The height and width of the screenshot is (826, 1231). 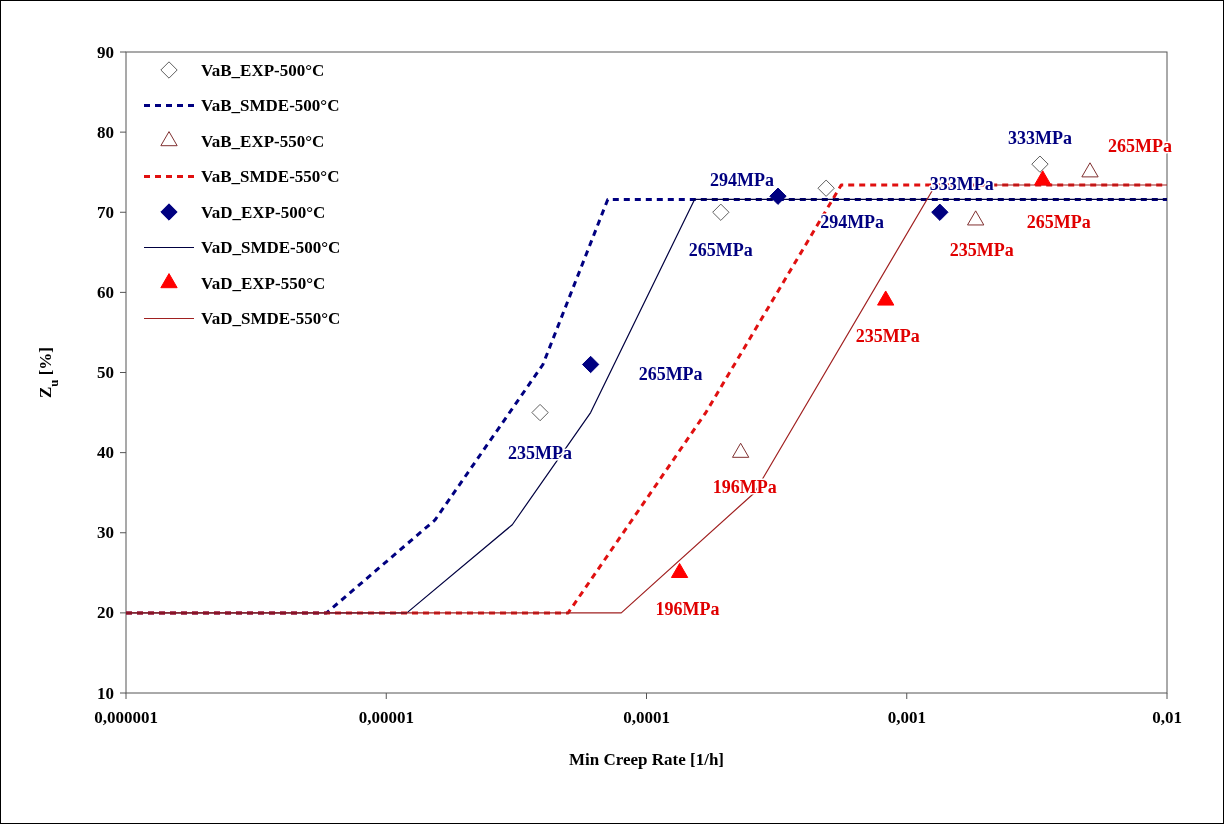 What do you see at coordinates (105, 212) in the screenshot?
I see `y-tick-label: 70` at bounding box center [105, 212].